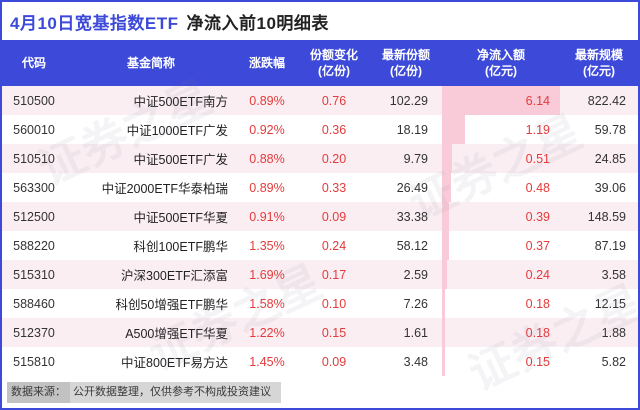  What do you see at coordinates (610, 187) in the screenshot?
I see `scale-cell: 39.06` at bounding box center [610, 187].